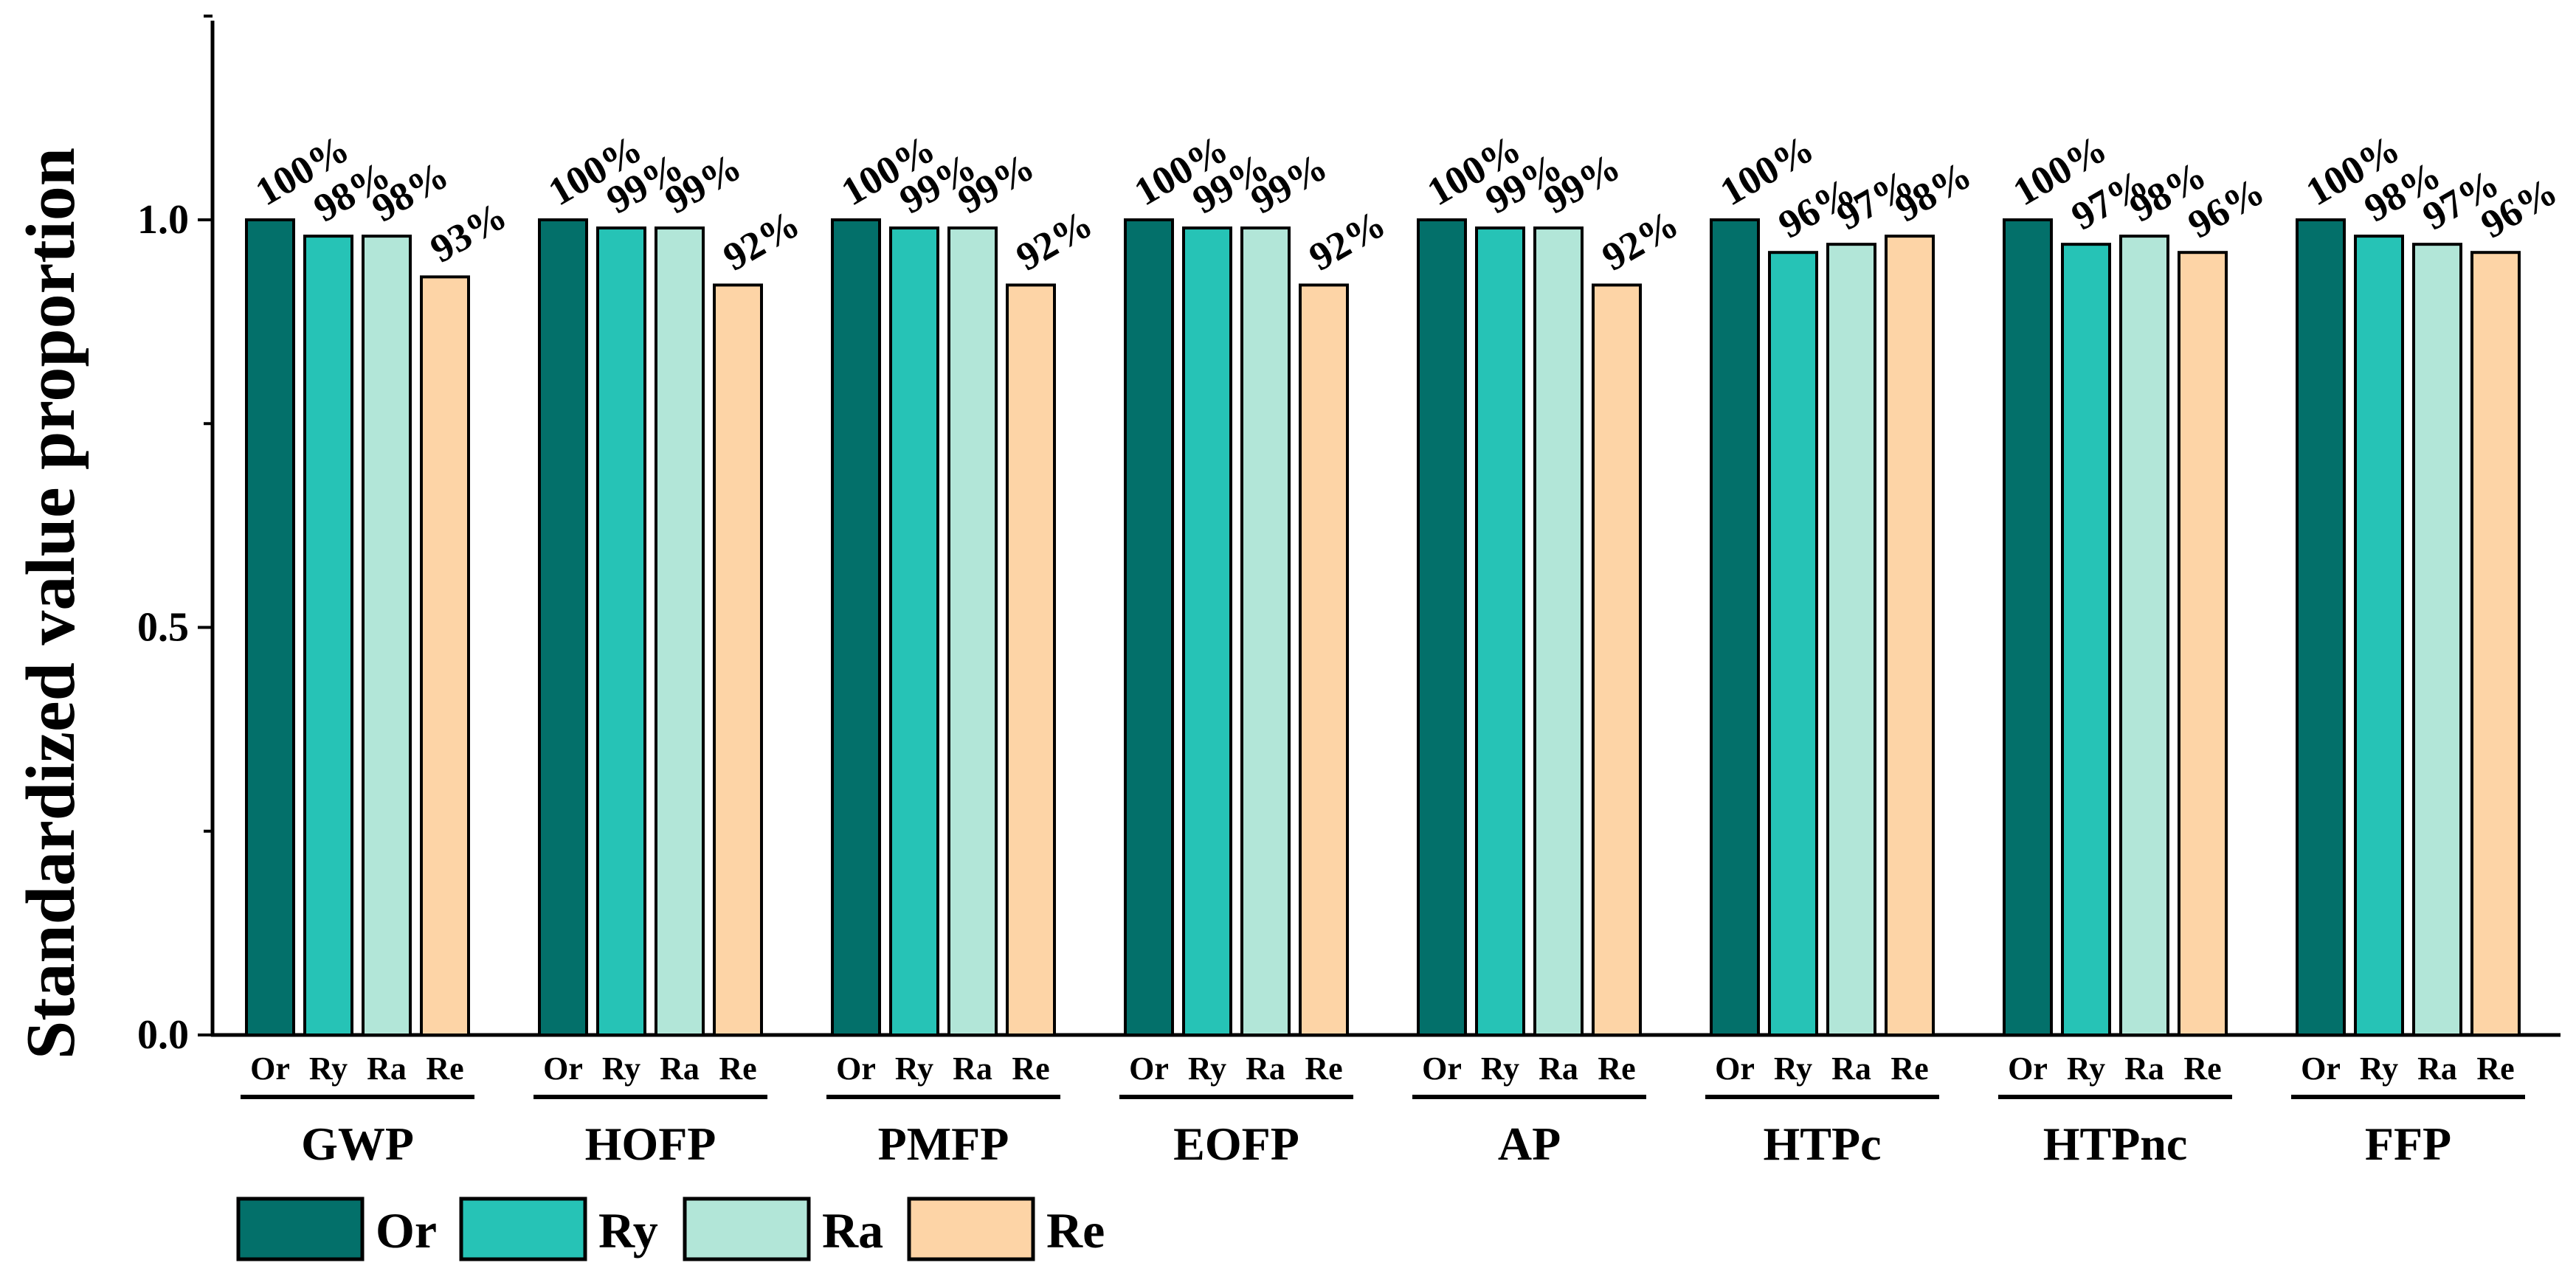  I want to click on group-label: HTPnc, so click(2115, 1144).